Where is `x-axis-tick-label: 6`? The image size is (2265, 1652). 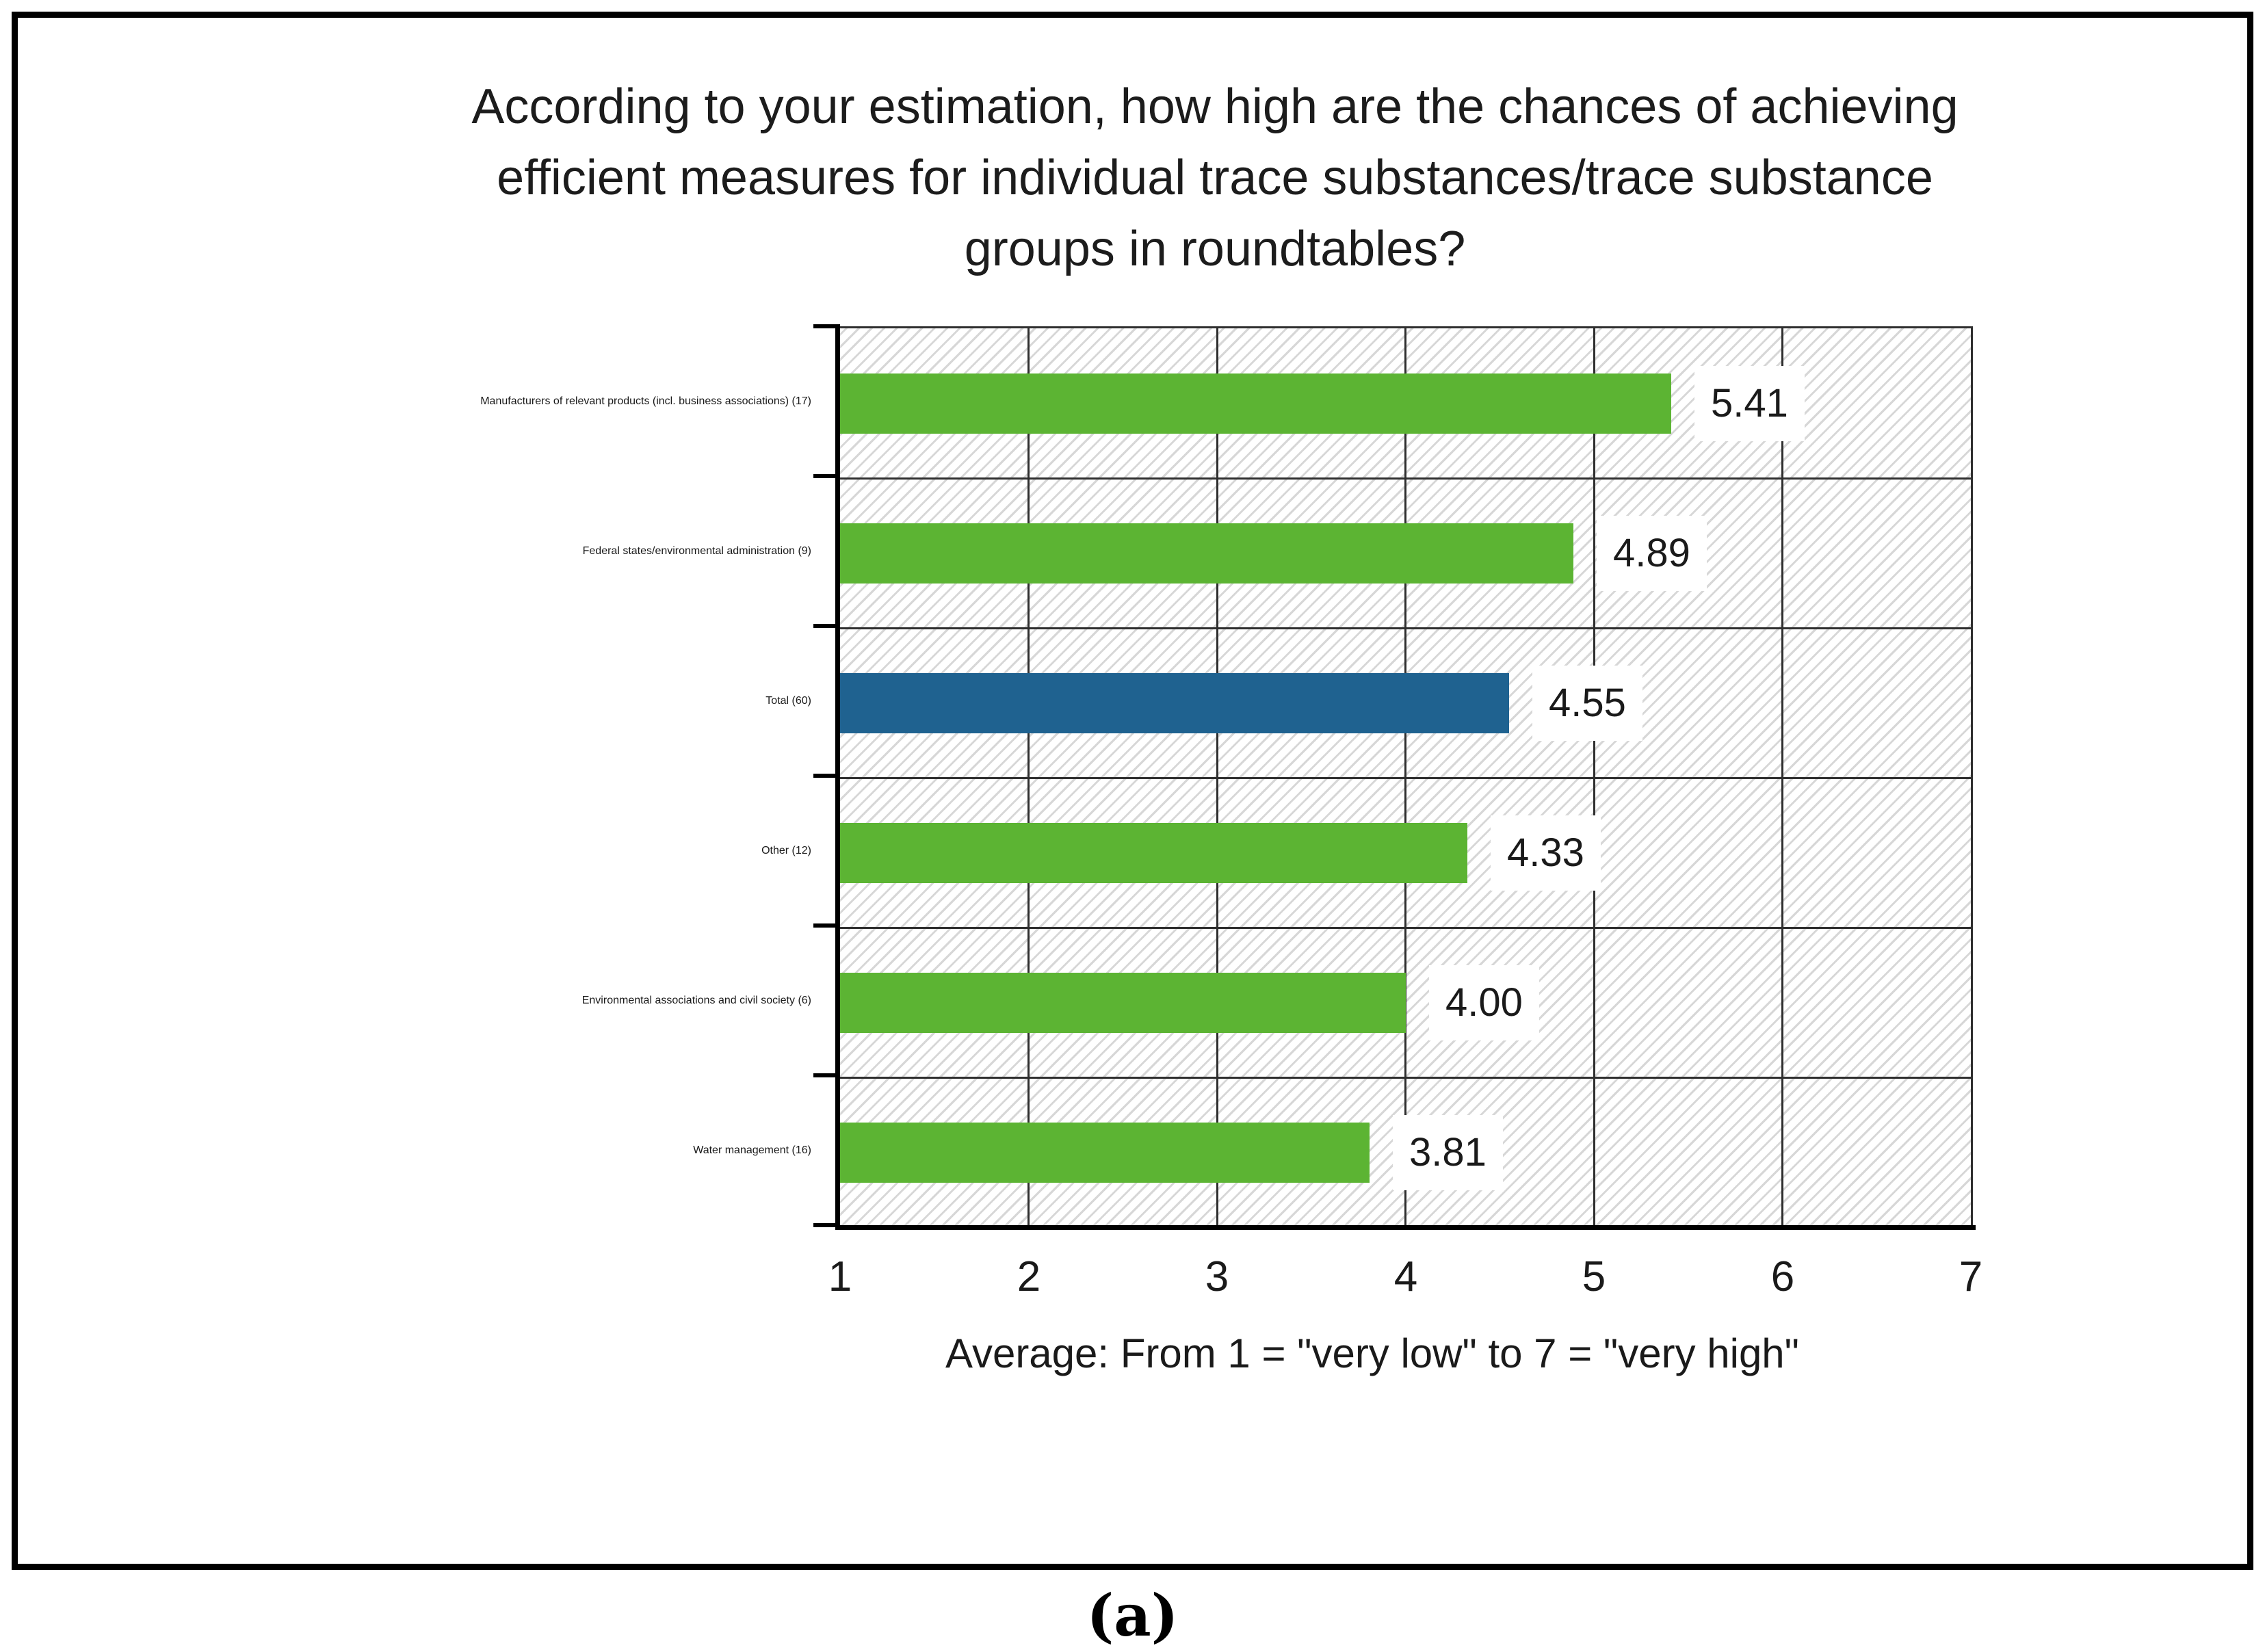
x-axis-tick-label: 6 is located at coordinates (1782, 1276).